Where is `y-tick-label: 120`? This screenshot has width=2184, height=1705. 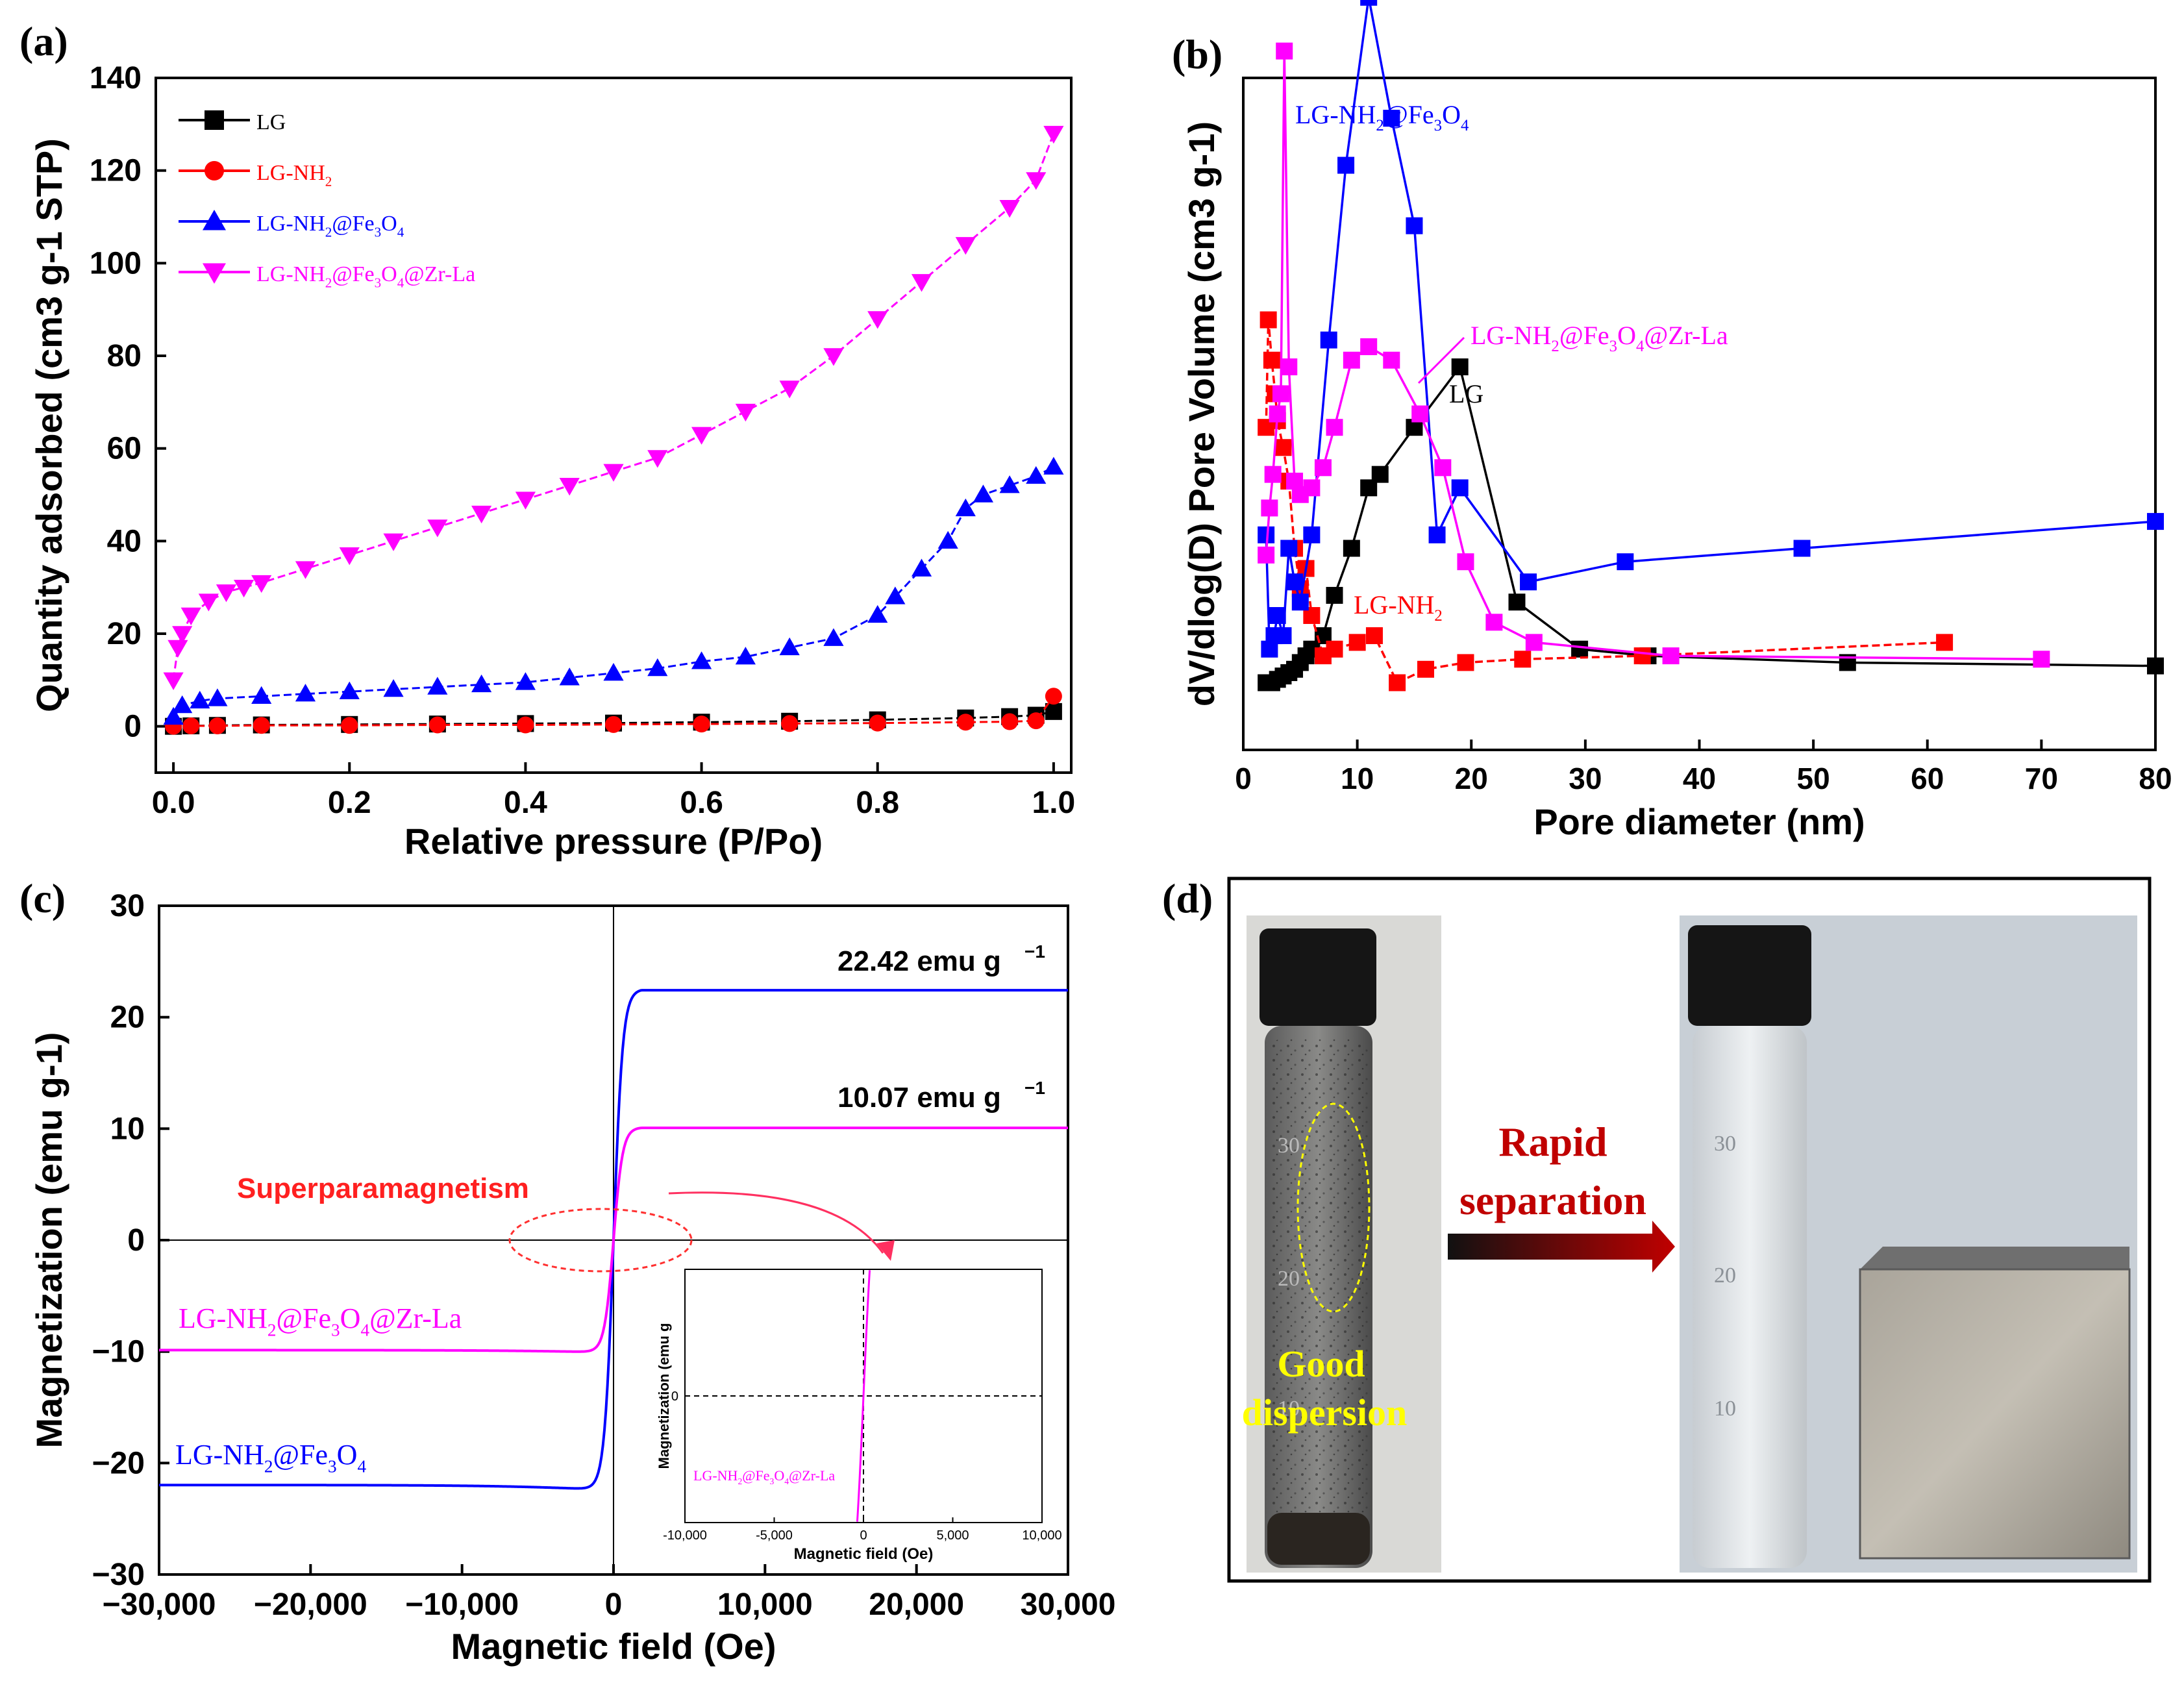
y-tick-label: 120 is located at coordinates (116, 171).